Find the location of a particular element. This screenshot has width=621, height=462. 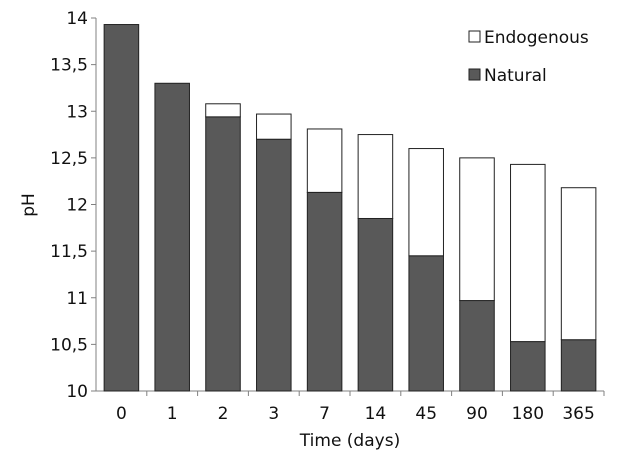

legend: Endogenous Natural is located at coordinates (528, 57).